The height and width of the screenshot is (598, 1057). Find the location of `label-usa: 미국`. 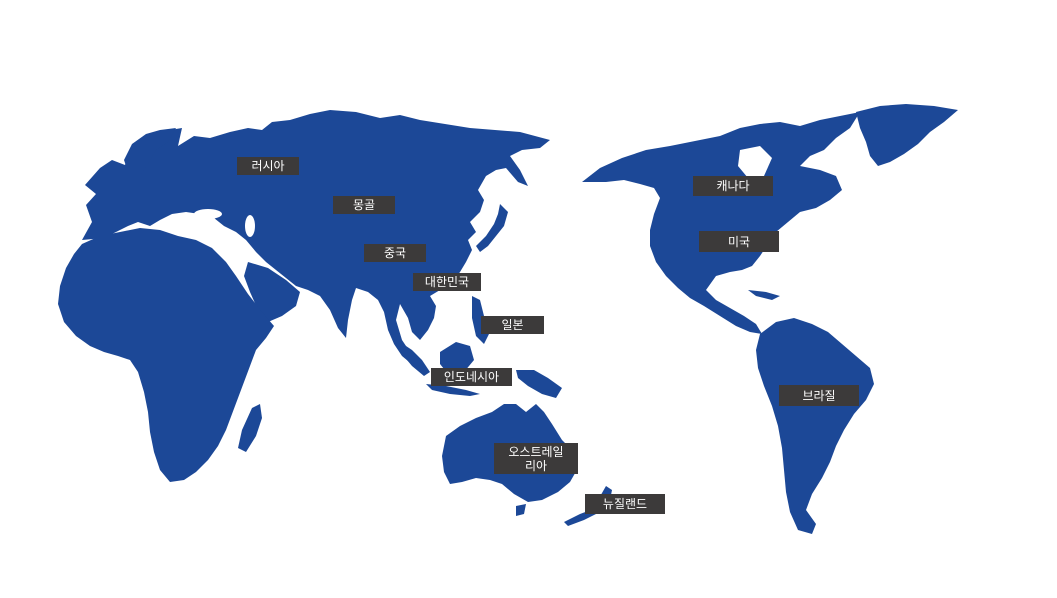

label-usa: 미국 is located at coordinates (739, 241).